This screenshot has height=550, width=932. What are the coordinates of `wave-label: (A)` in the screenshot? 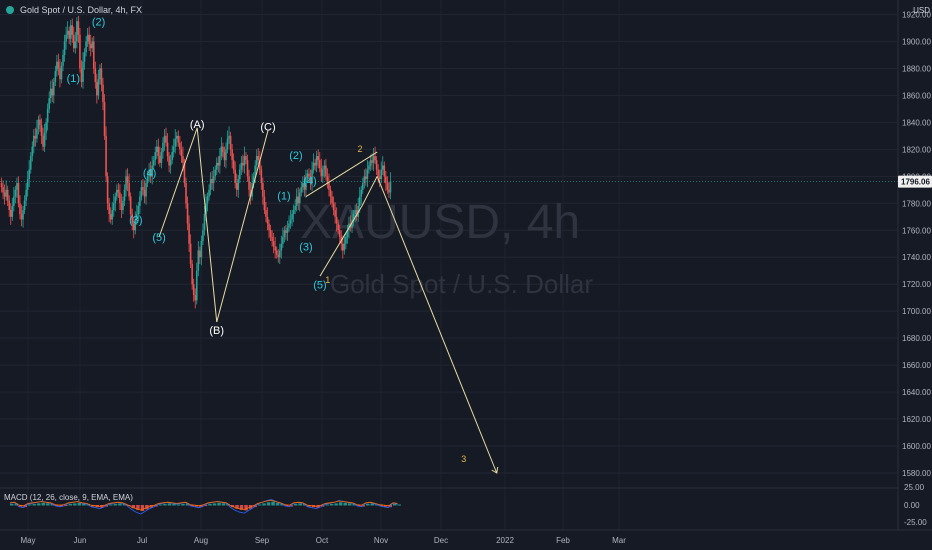 It's located at (197, 125).